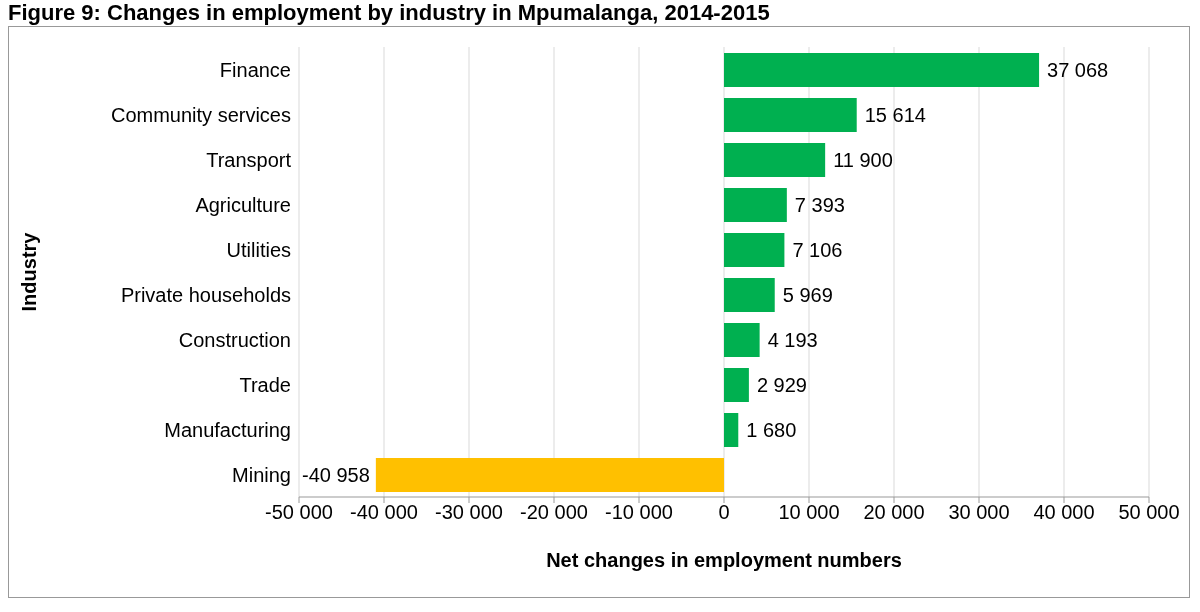 The image size is (1200, 612). I want to click on x-tick-label: 0, so click(724, 512).